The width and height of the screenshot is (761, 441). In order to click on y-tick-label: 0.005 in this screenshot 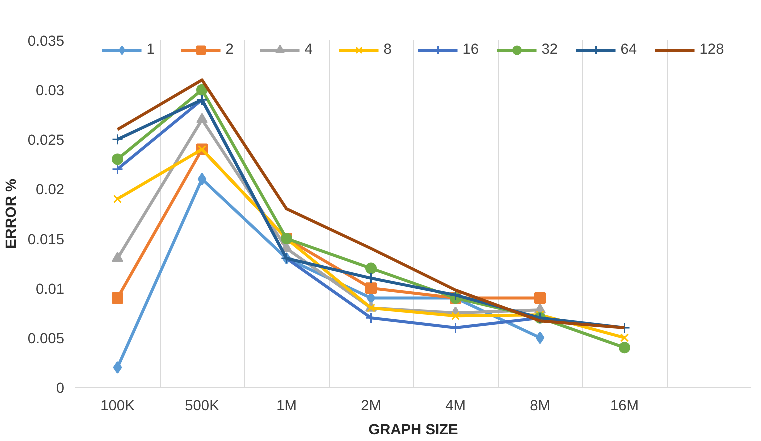, I will do `click(46, 339)`.